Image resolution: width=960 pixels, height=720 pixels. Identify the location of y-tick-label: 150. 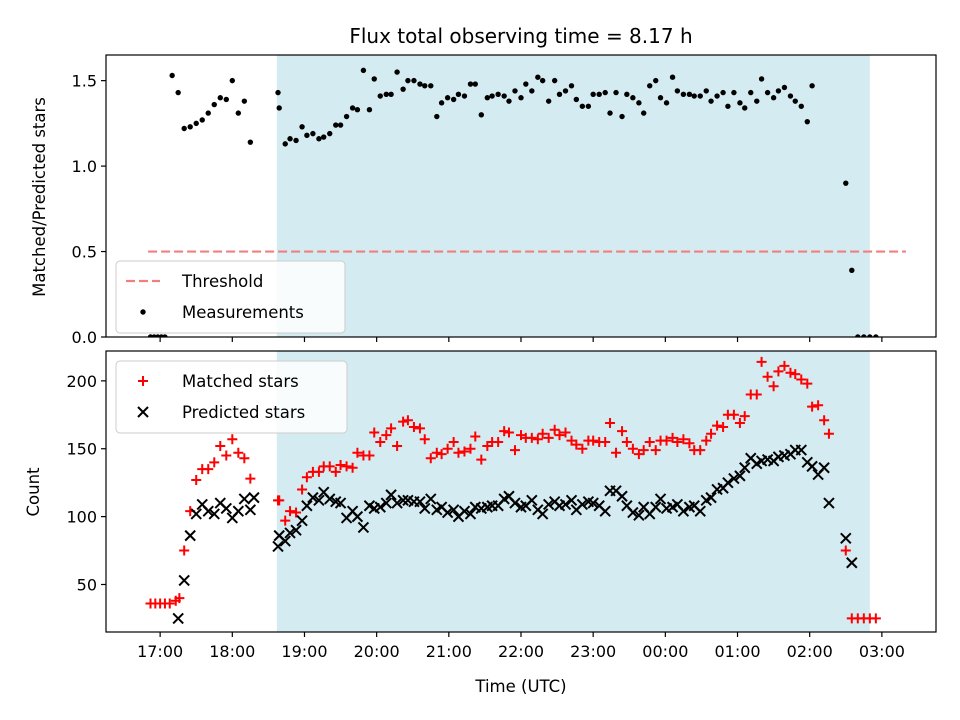
(81, 449).